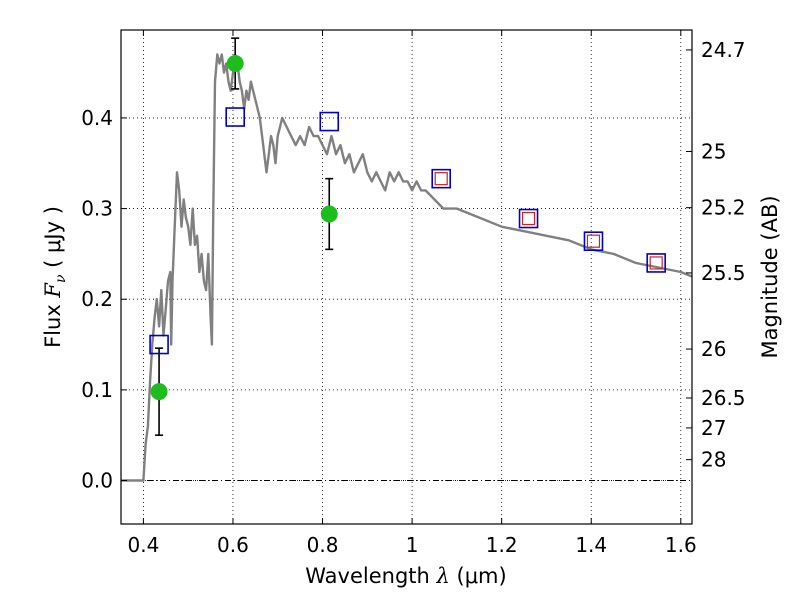  What do you see at coordinates (713, 349) in the screenshot?
I see `magnitude-tick-label: 26` at bounding box center [713, 349].